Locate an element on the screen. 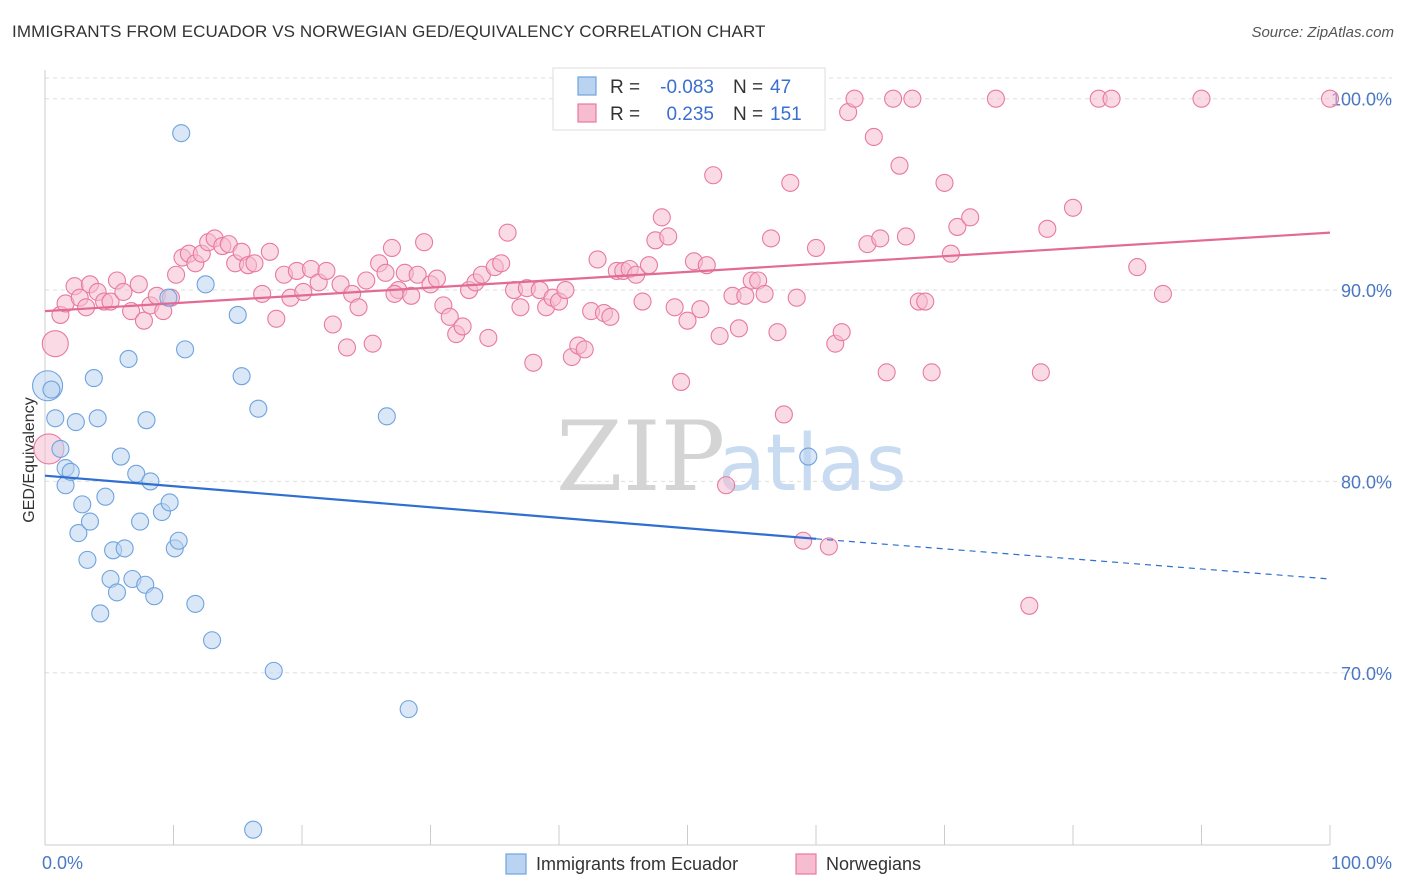 The height and width of the screenshot is (892, 1406). y-tick-label-1: 80.0% is located at coordinates (1366, 482).